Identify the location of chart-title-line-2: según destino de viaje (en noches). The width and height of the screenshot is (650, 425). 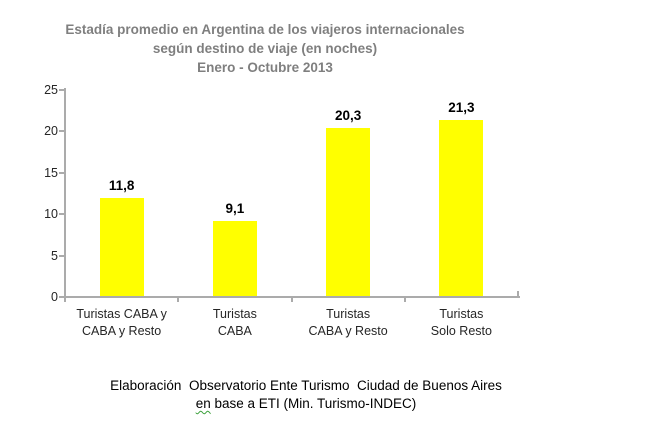
(265, 48).